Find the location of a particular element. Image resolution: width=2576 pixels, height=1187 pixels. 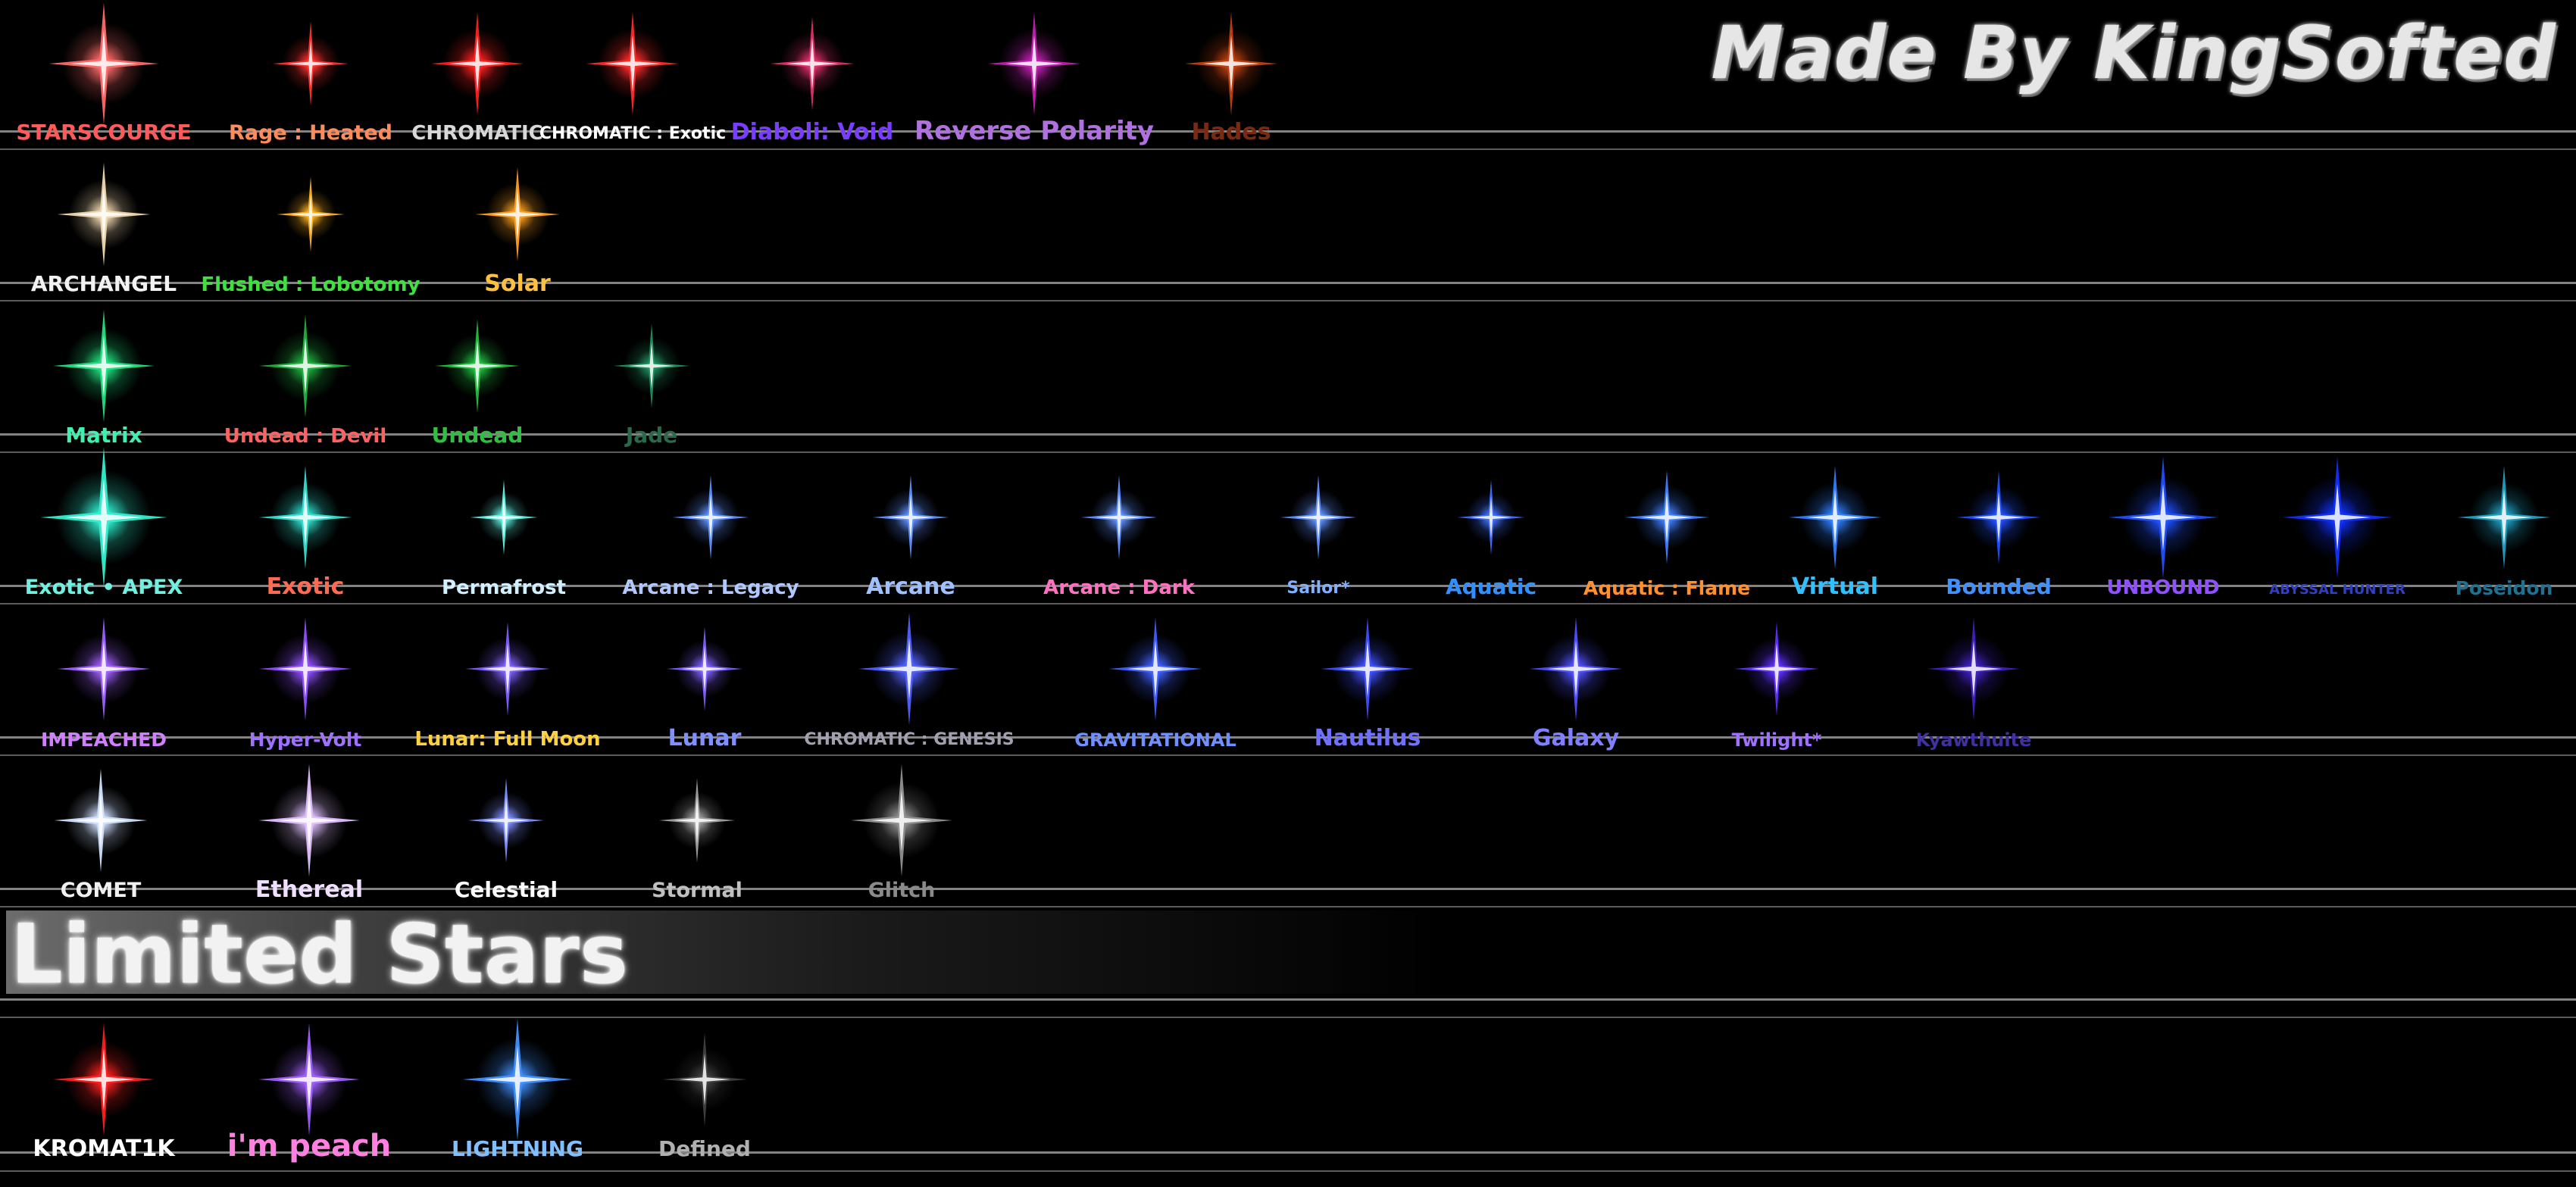

star-label: Undead : Devil is located at coordinates (305, 436).